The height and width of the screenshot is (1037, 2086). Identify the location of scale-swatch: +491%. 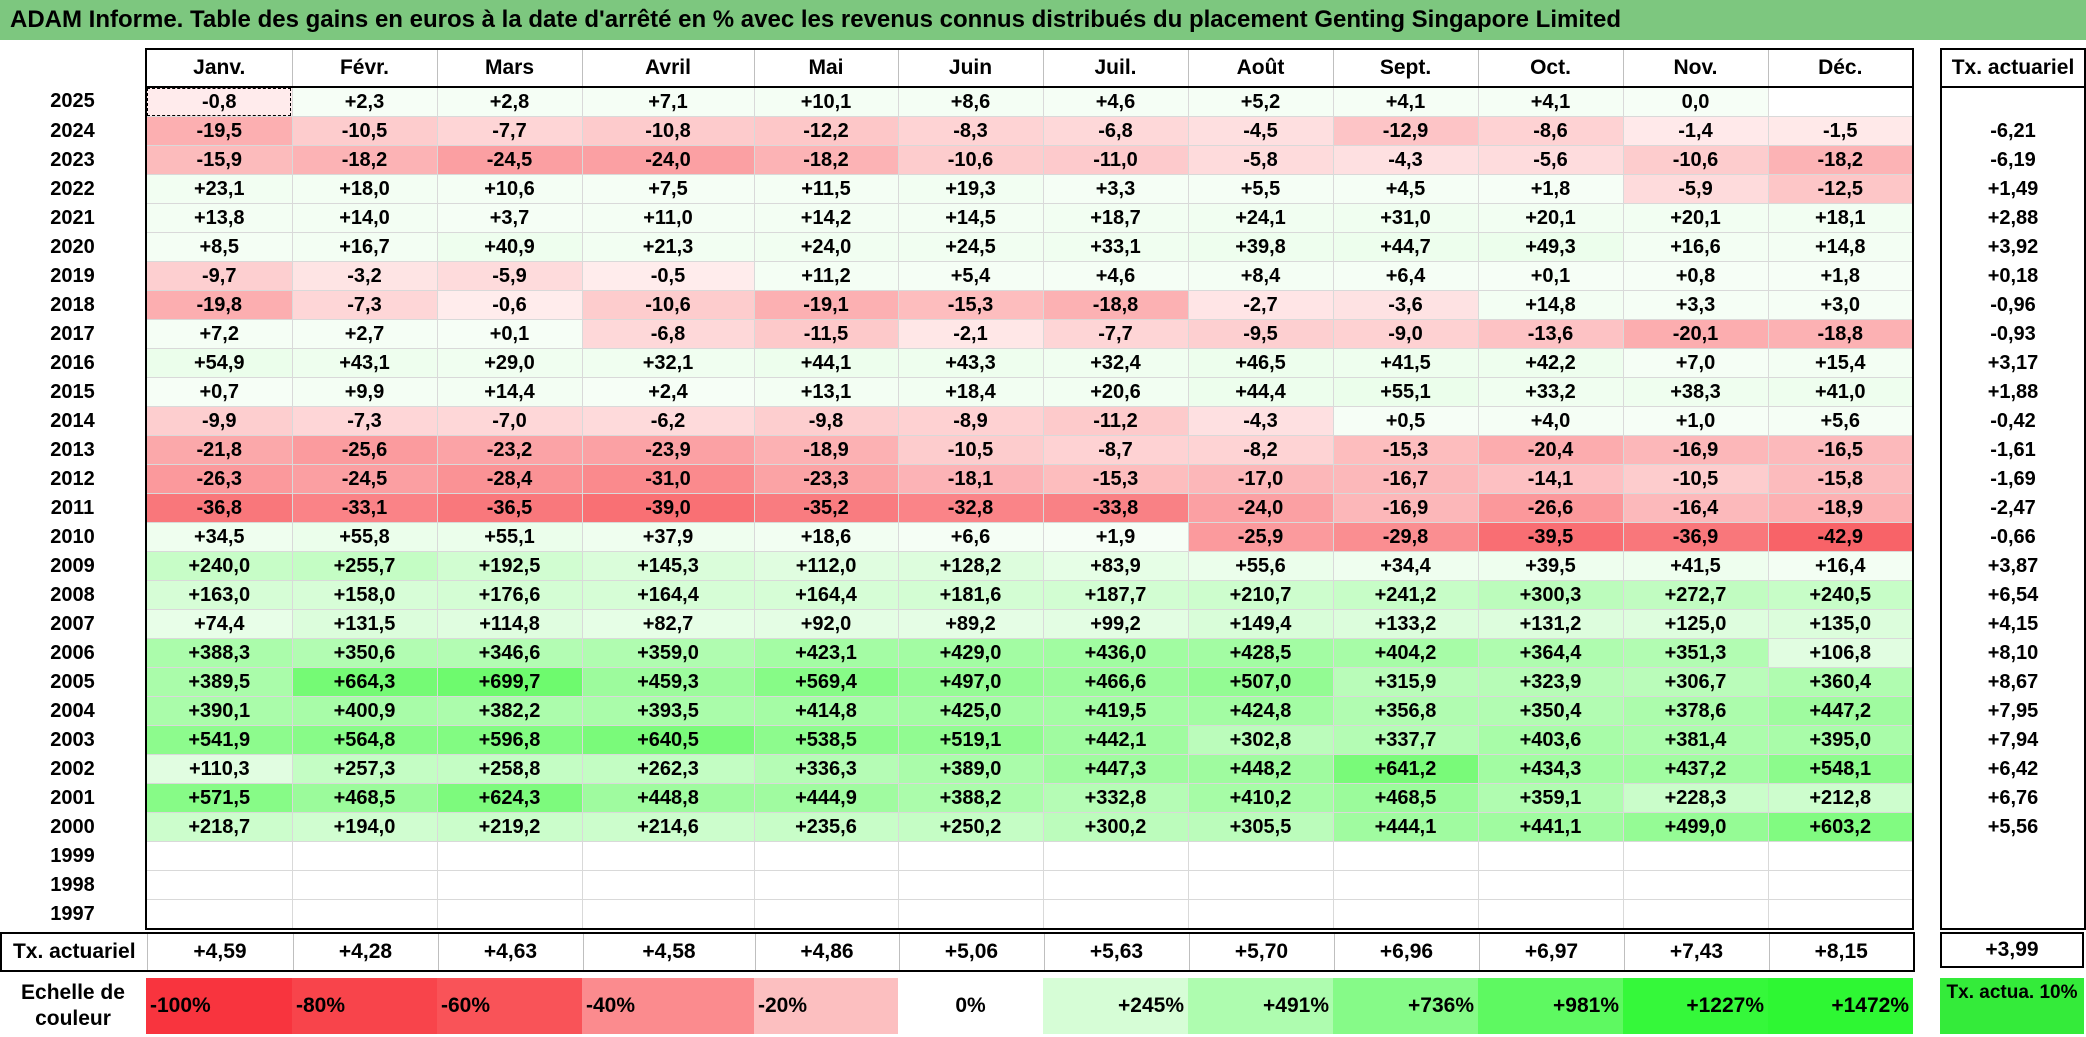
(1260, 1006).